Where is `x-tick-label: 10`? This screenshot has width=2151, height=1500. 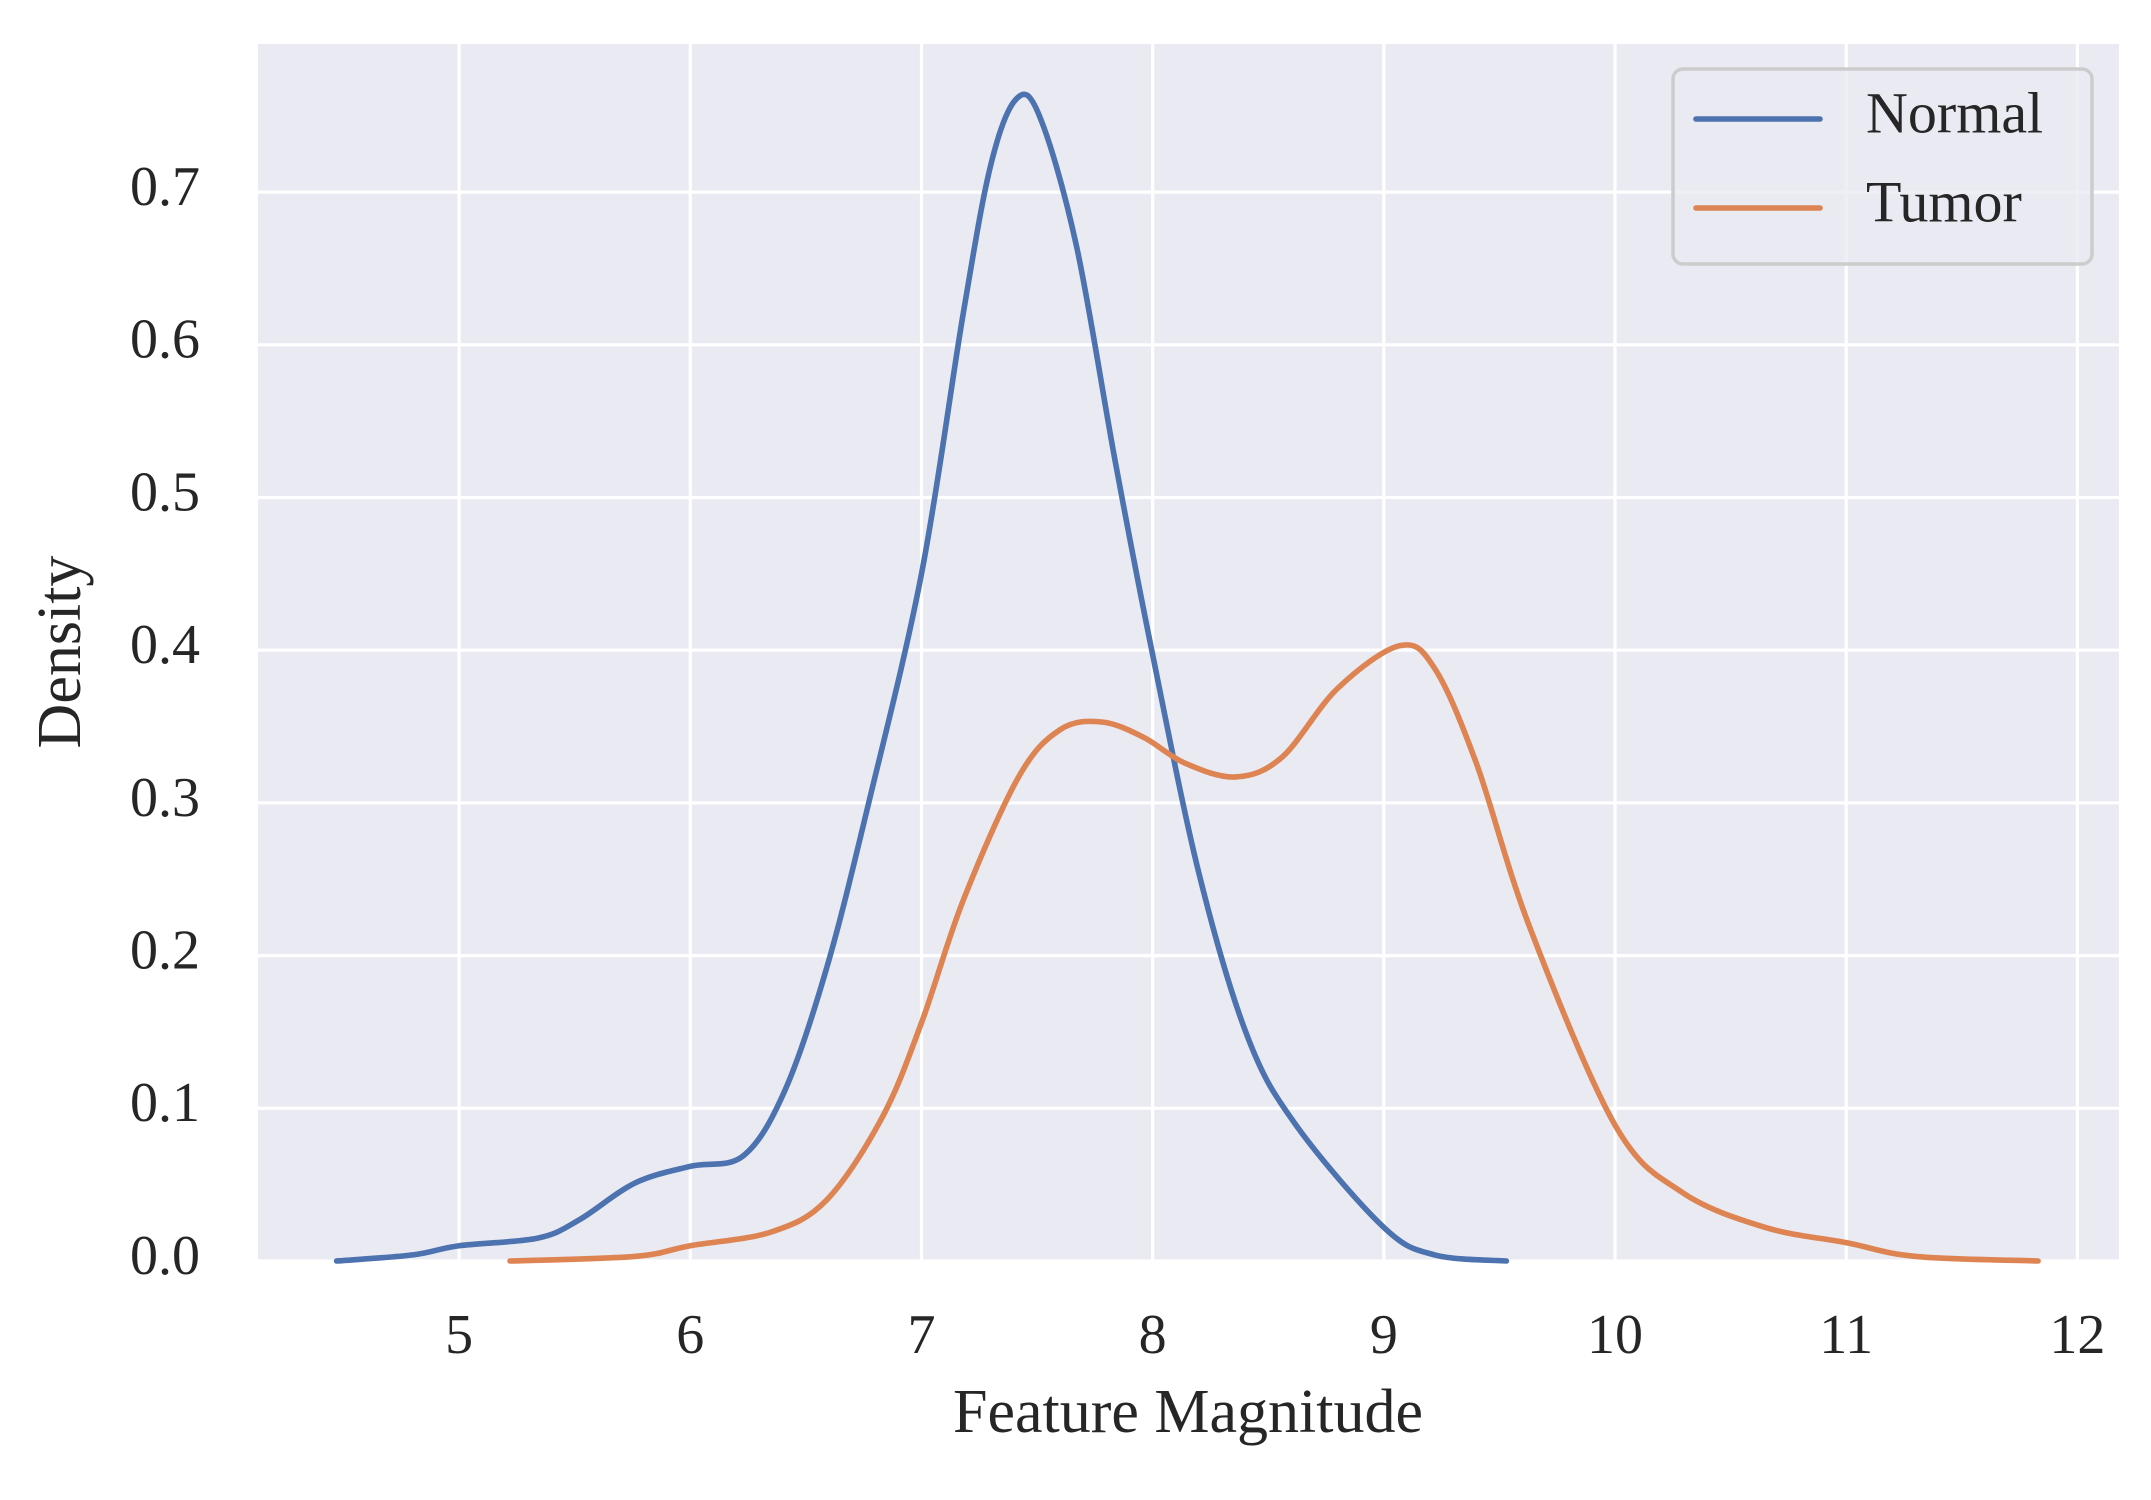
x-tick-label: 10 is located at coordinates (1615, 1335).